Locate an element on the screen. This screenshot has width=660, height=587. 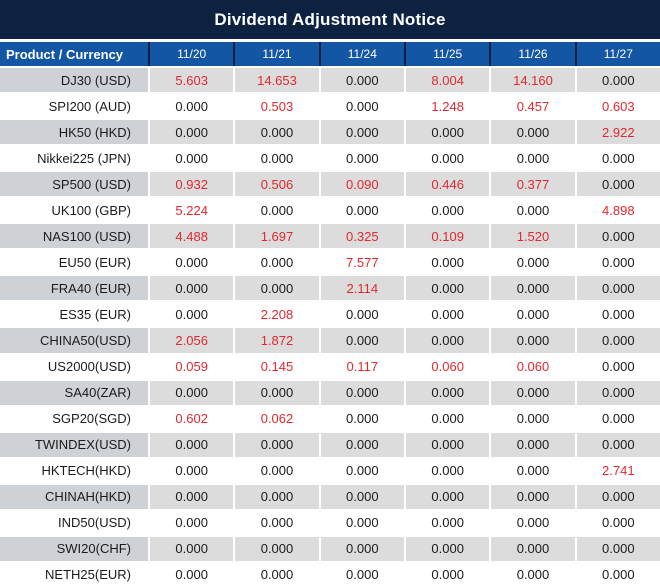
value-cell: 0.446 is located at coordinates (448, 184).